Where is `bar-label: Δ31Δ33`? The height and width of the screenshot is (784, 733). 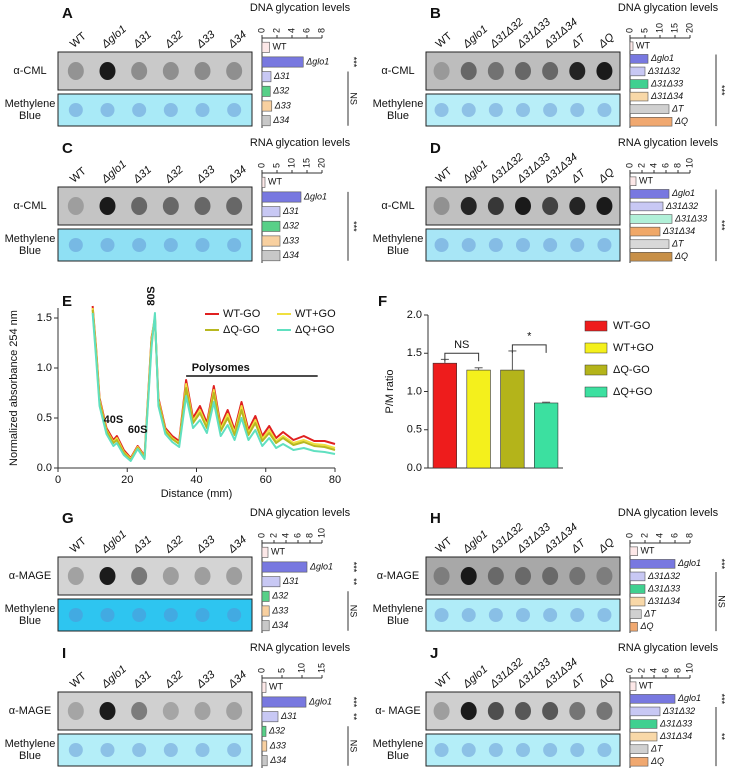
bar-label: Δ31Δ33 is located at coordinates (690, 218).